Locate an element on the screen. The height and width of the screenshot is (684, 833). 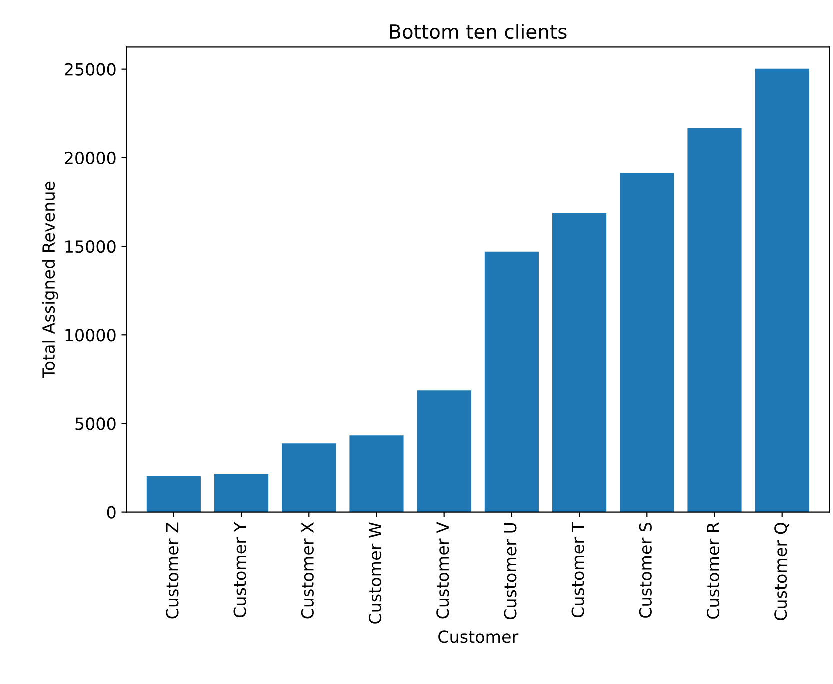
x-tick-label: Customer U is located at coordinates (510, 571).